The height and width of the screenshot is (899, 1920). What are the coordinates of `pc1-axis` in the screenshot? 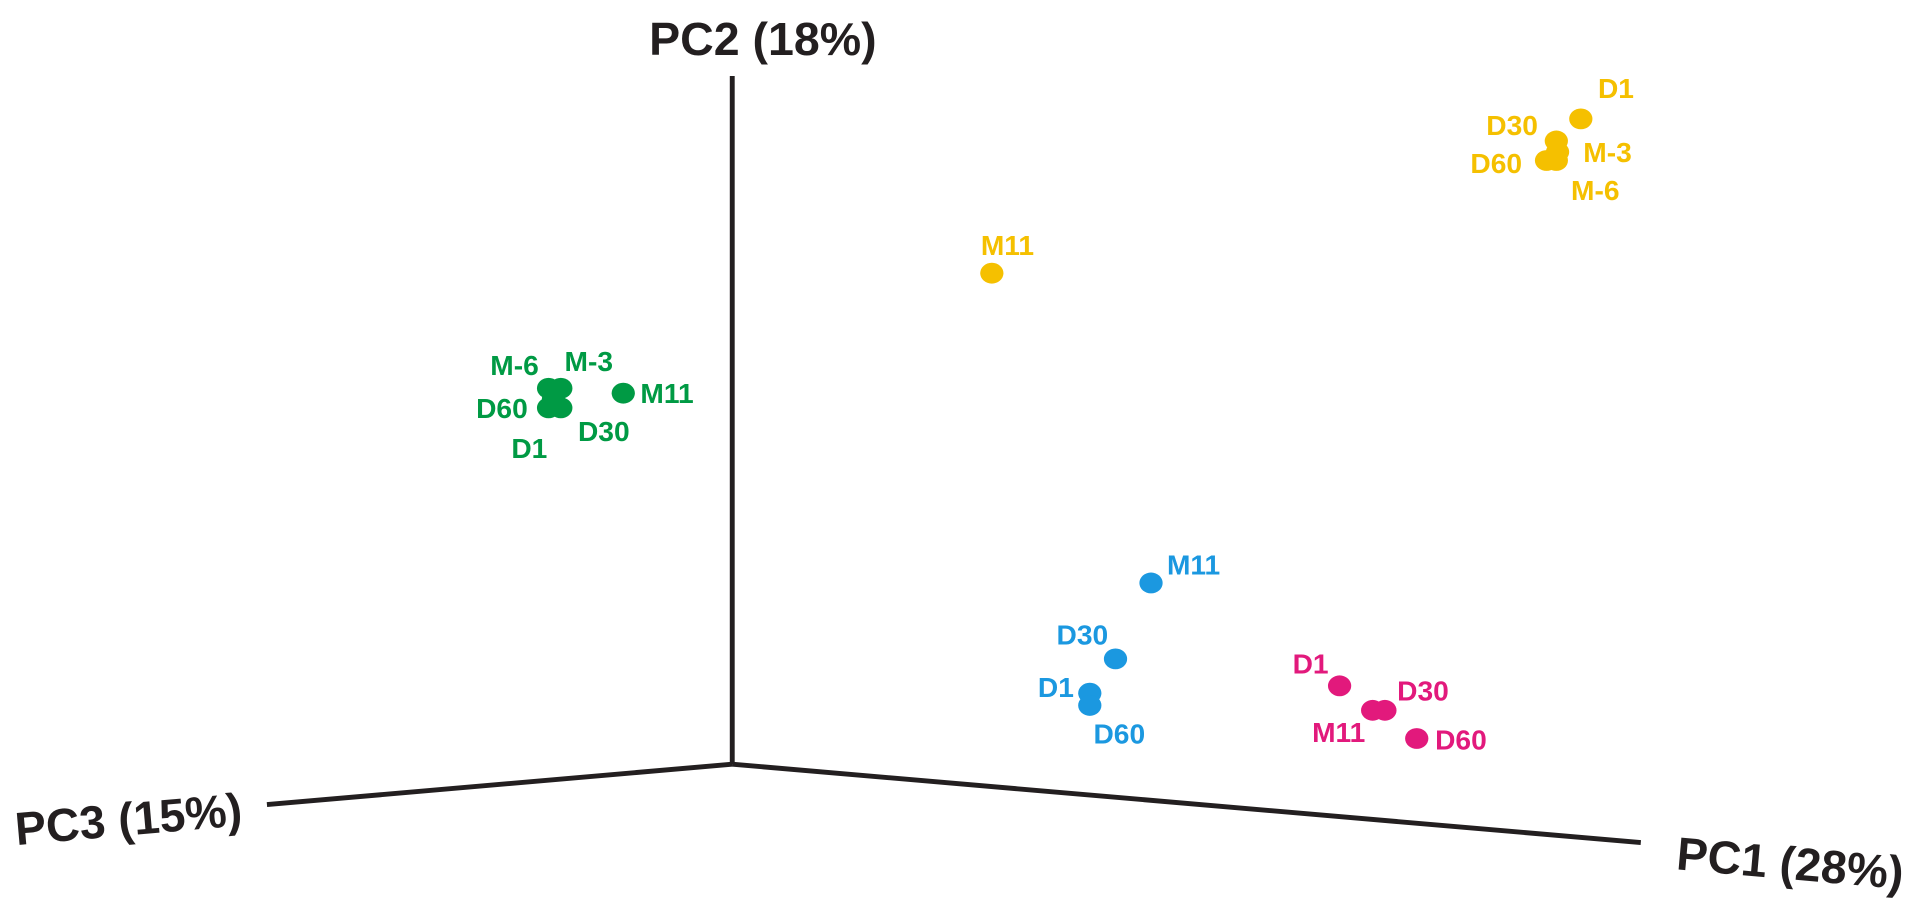 It's located at (1187, 803).